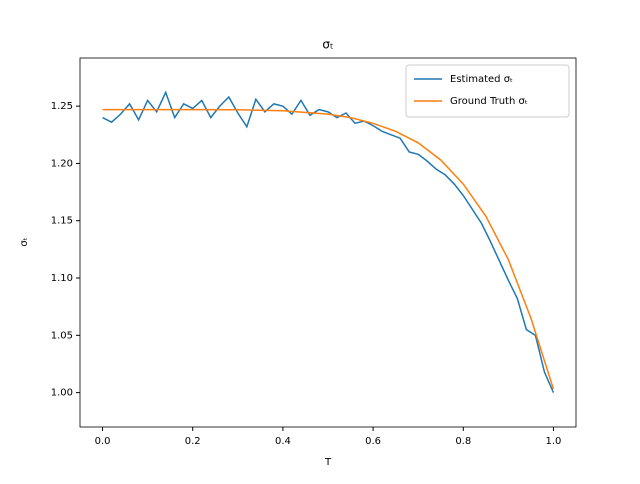 This screenshot has height=484, width=640. I want to click on legend-label: Estimated σₜ, so click(481, 79).